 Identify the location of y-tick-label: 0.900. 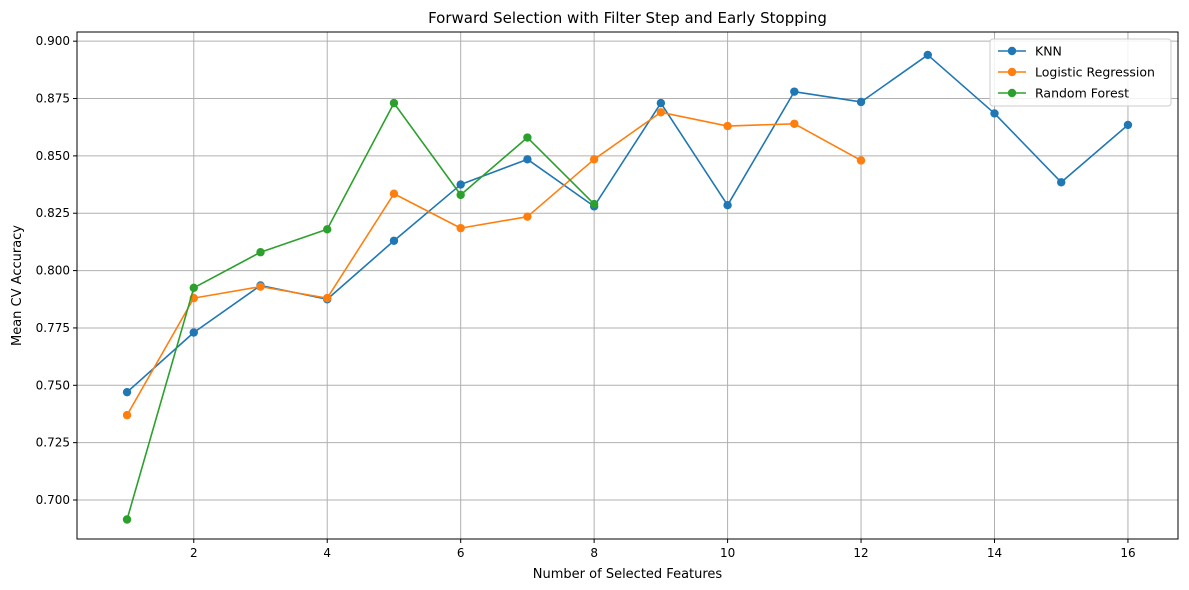
(53, 41).